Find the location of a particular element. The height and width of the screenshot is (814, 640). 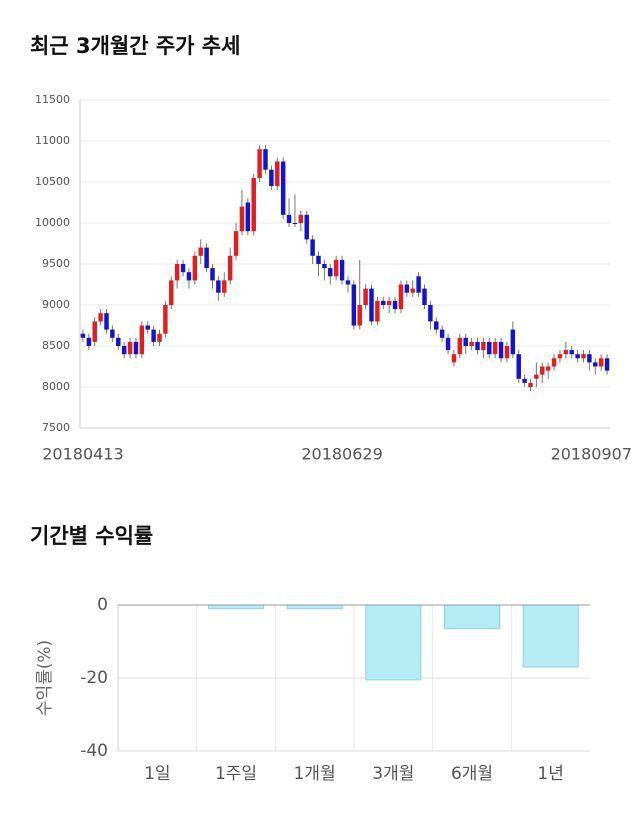

y-tick-label: 8000 is located at coordinates (56, 386).